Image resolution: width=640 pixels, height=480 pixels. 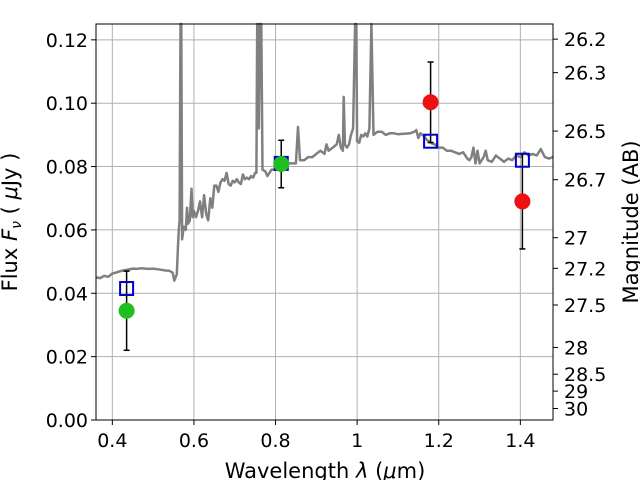 What do you see at coordinates (13, 222) in the screenshot?
I see `y-axis-title: Flux Fν ( μJy )` at bounding box center [13, 222].